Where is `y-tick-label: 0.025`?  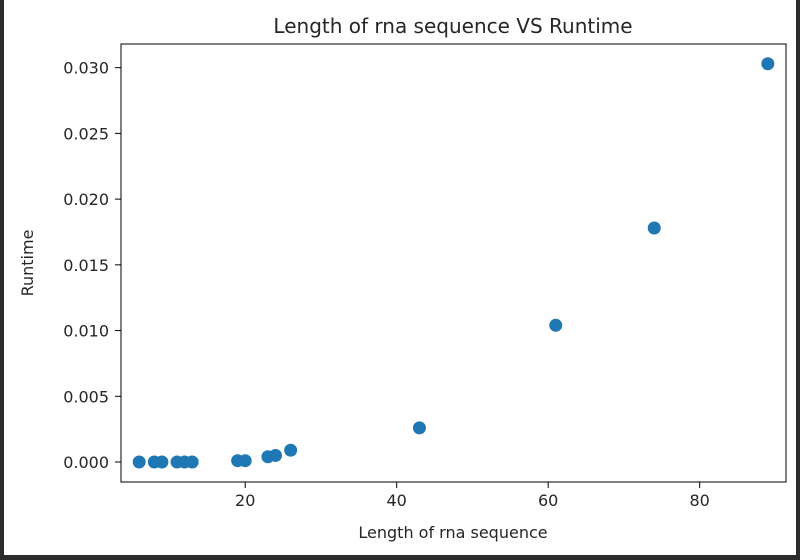
y-tick-label: 0.025 is located at coordinates (86, 133).